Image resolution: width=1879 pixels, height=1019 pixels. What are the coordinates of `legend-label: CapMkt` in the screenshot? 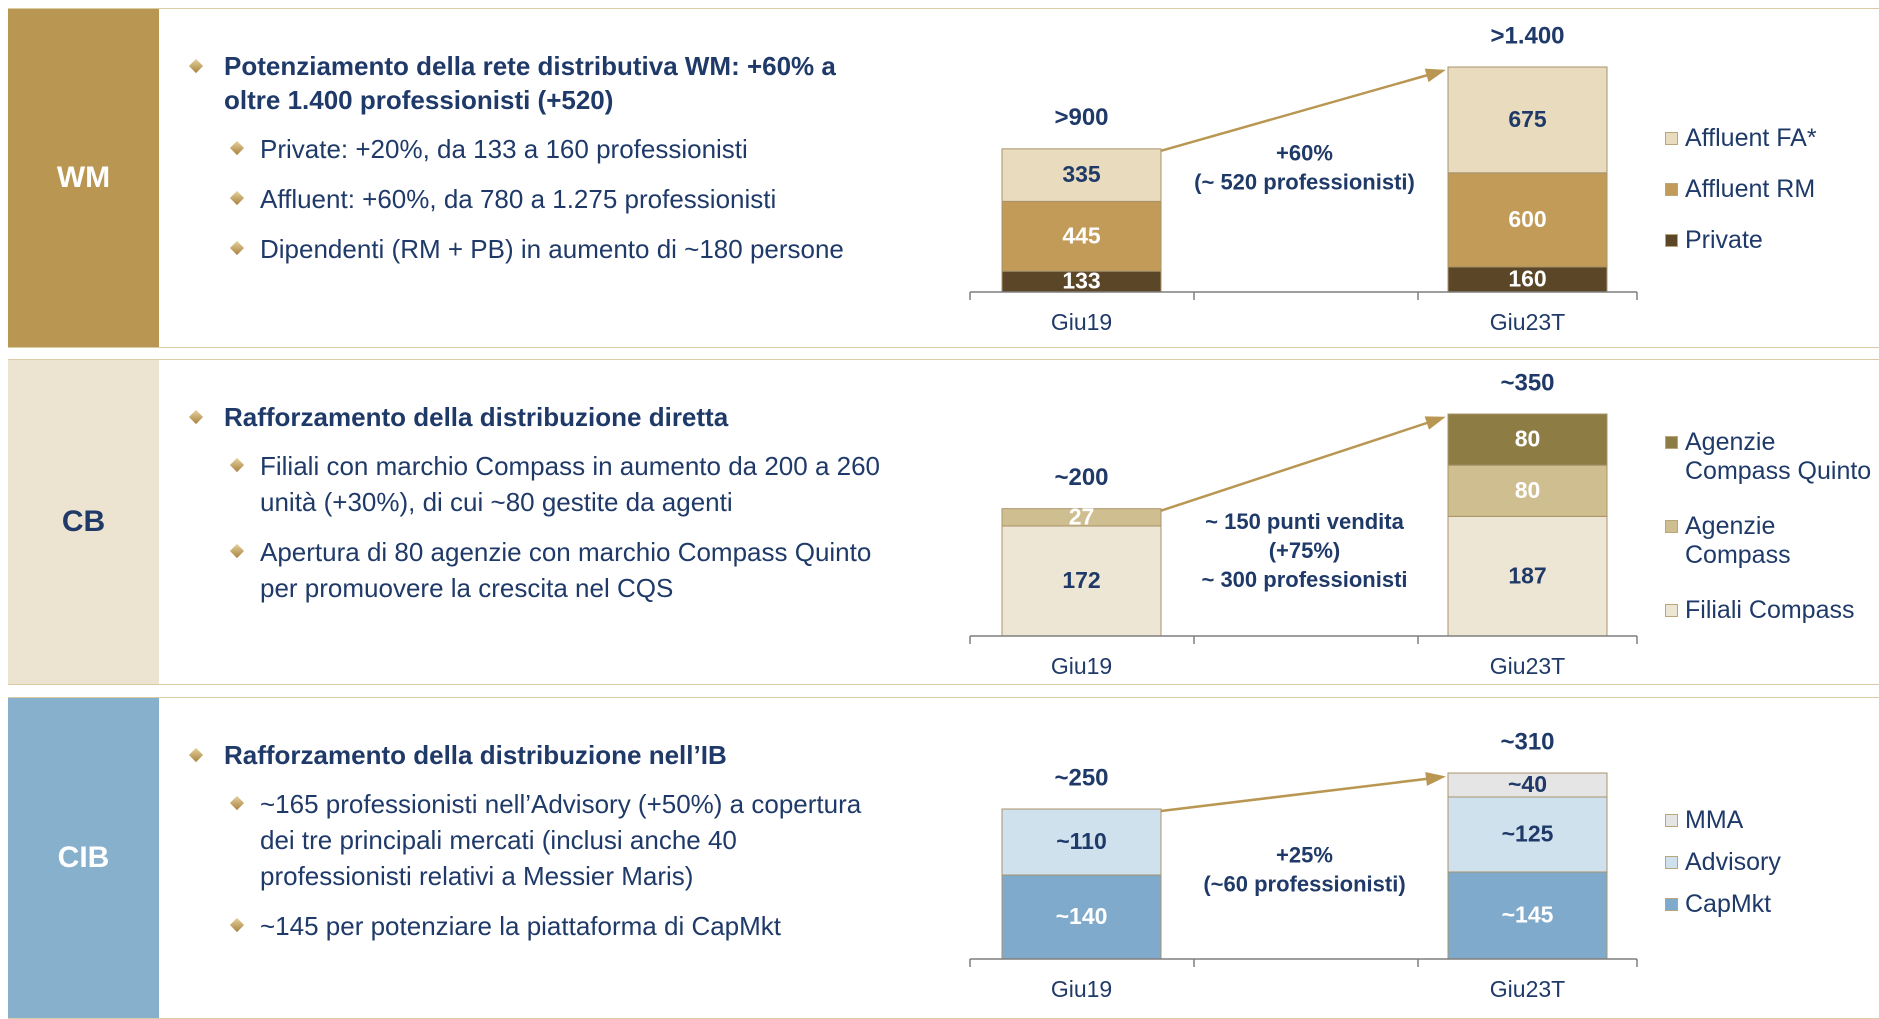 It's located at (1728, 904).